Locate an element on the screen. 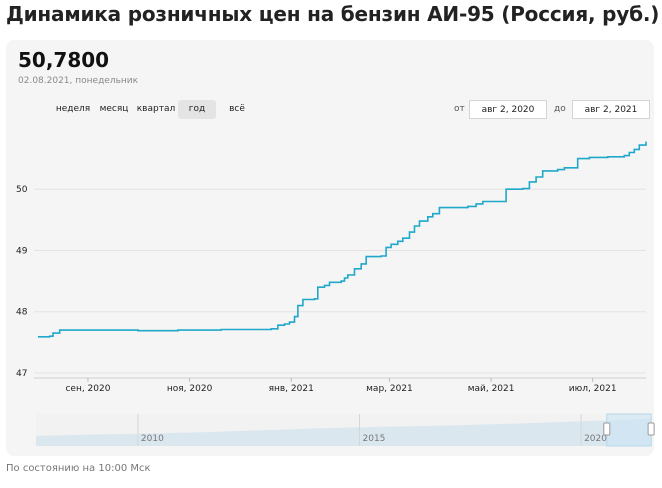  navigator-area is located at coordinates (344, 432).